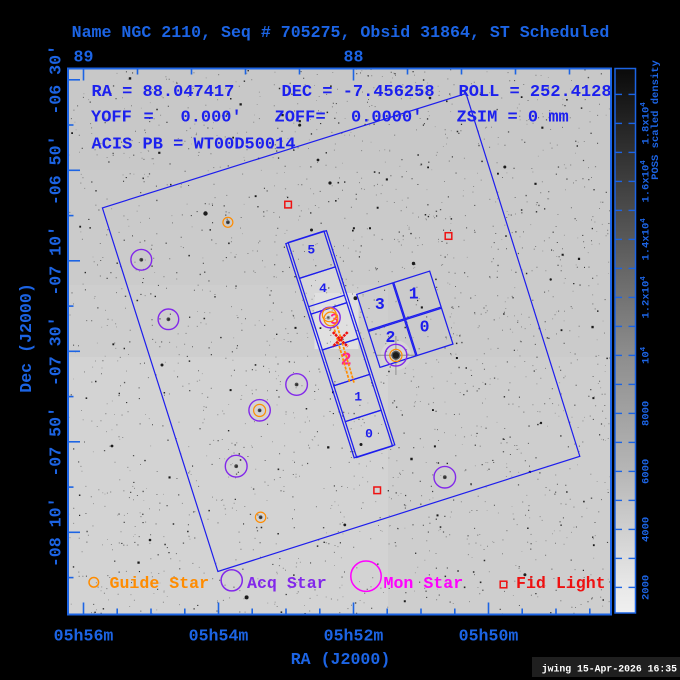 Image resolution: width=680 pixels, height=680 pixels. What do you see at coordinates (646, 297) in the screenshot?
I see `svg-text: 1.2x104` at bounding box center [646, 297].